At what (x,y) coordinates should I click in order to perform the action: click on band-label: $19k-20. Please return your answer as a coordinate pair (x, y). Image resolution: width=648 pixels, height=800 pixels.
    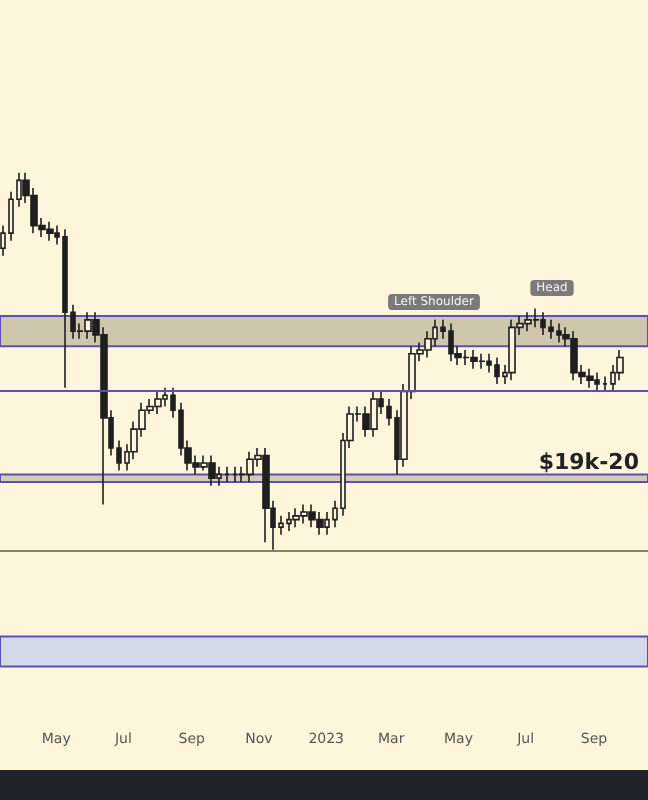
    Looking at the image, I should click on (589, 462).